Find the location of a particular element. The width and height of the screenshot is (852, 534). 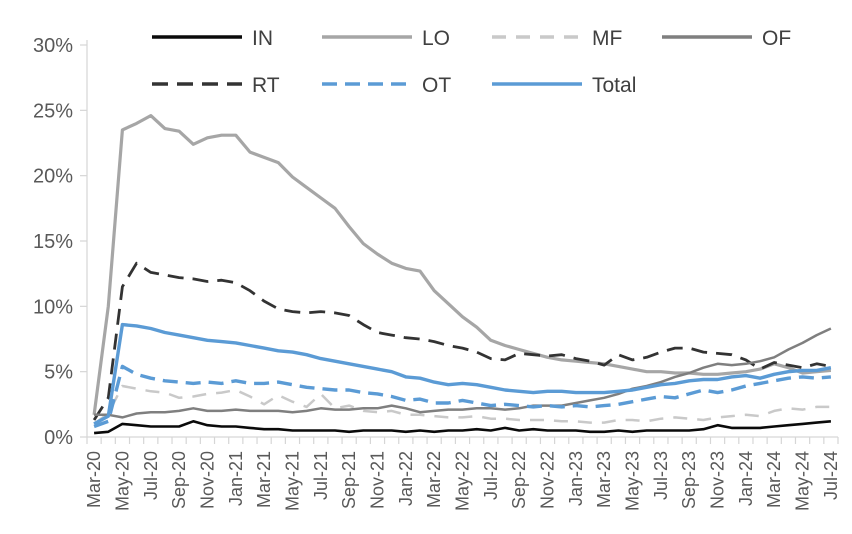

y-axis-label: 30% is located at coordinates (53, 46).